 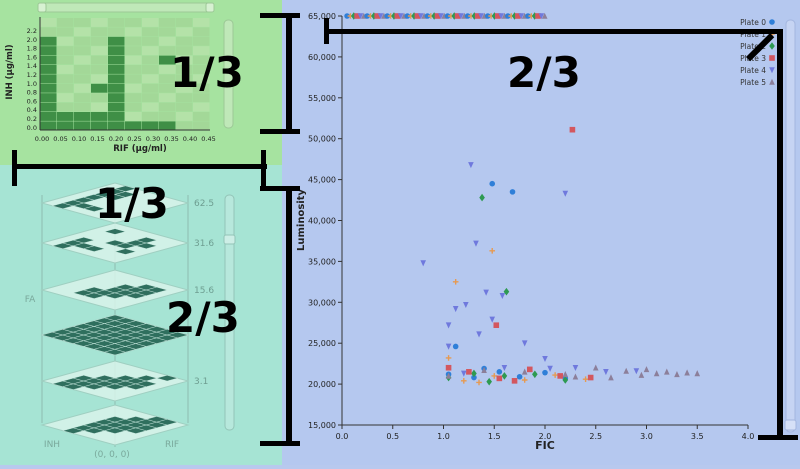 What do you see at coordinates (790, 226) in the screenshot?
I see `scatter-right-scrollbar` at bounding box center [790, 226].